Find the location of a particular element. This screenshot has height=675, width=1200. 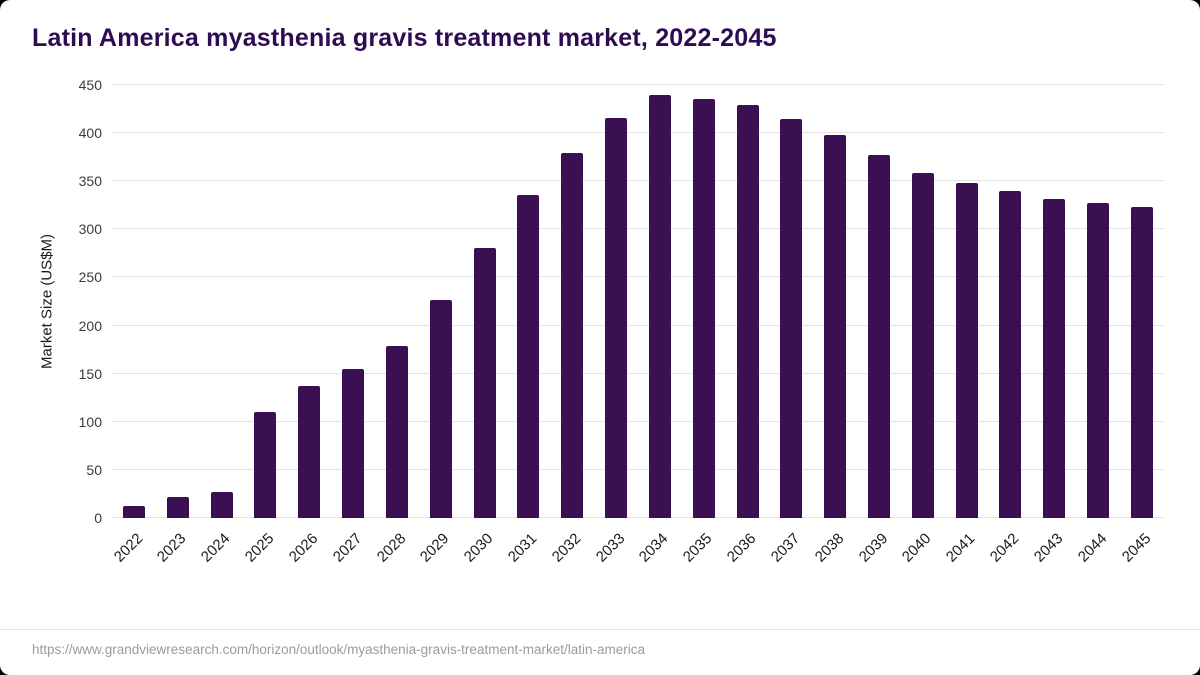

y-tick-label: 400 is located at coordinates (90, 133).